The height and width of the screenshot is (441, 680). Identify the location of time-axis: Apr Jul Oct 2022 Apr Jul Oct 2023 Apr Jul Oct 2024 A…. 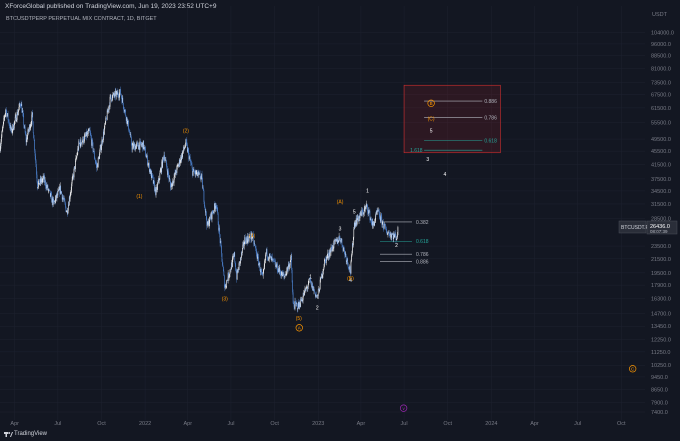
(318, 424).